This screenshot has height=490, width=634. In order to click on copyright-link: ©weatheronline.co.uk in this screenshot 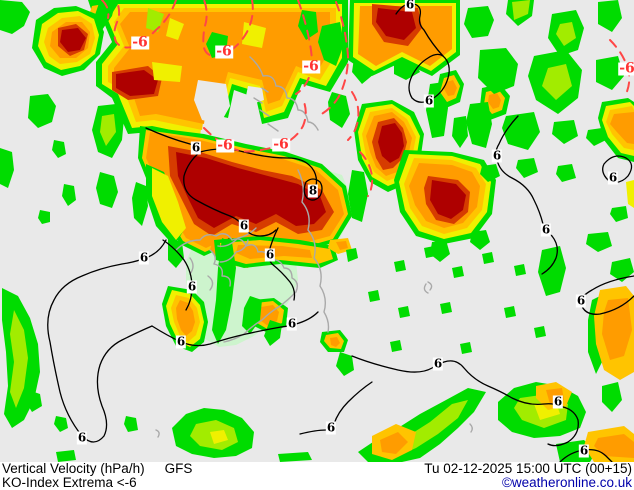, I will do `click(566, 482)`.